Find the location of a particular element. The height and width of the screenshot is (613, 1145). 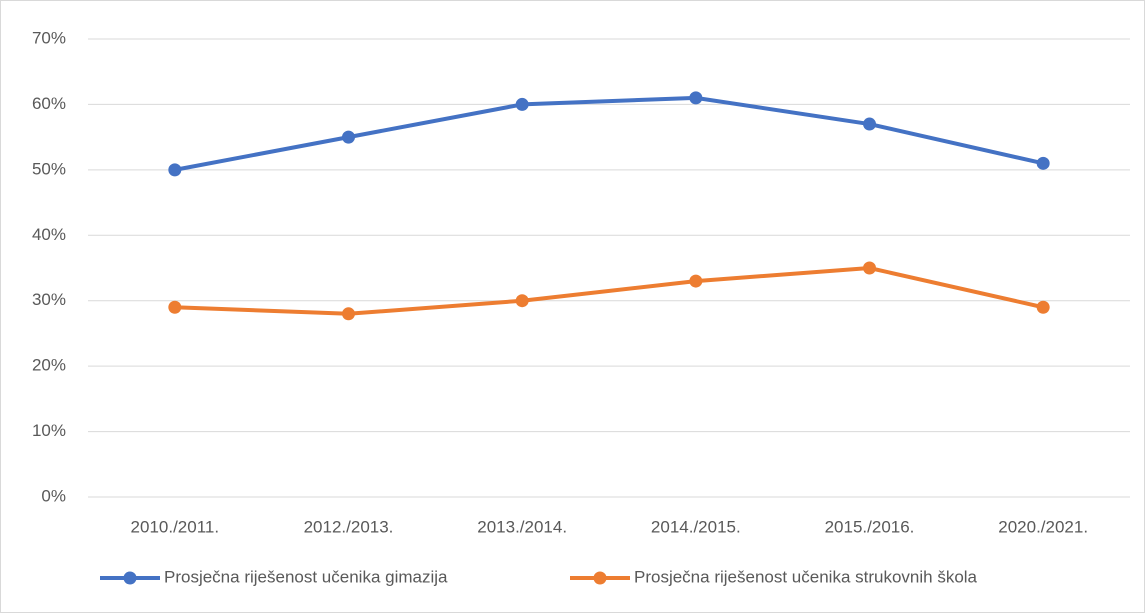

x-tick-label: 2013./2014. is located at coordinates (522, 526).